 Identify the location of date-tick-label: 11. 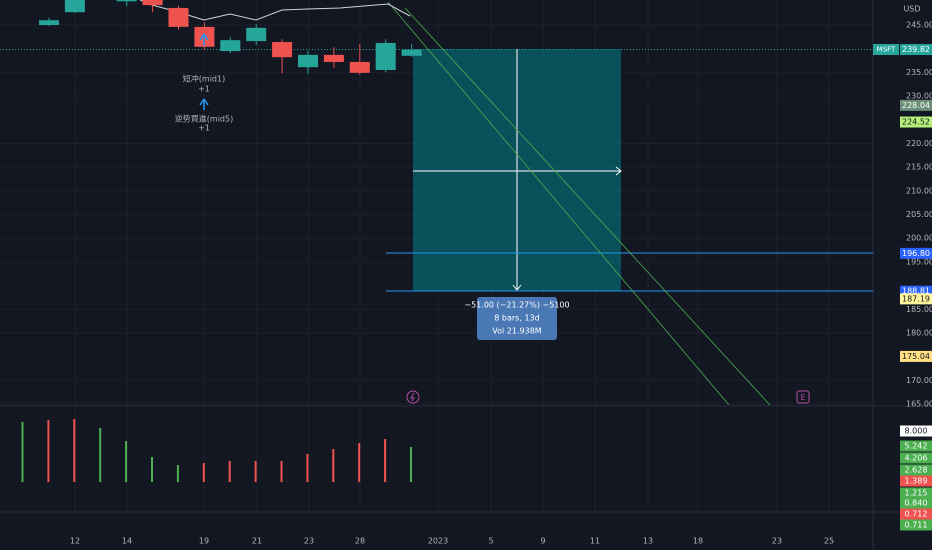
(595, 541).